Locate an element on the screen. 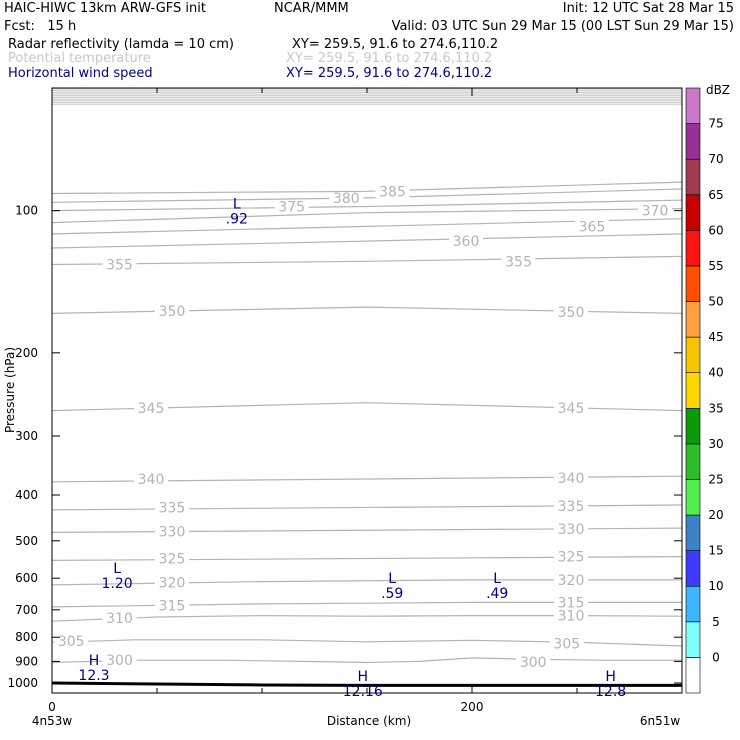 The width and height of the screenshot is (740, 740). y-tick-label: 300 is located at coordinates (26, 436).